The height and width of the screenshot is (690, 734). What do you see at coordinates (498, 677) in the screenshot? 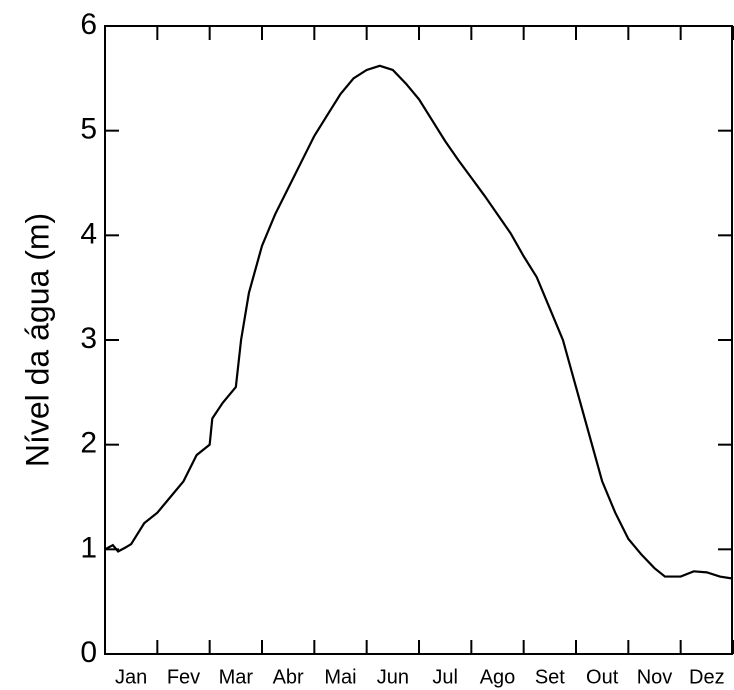
I see `x-tick-label: Ago` at bounding box center [498, 677].